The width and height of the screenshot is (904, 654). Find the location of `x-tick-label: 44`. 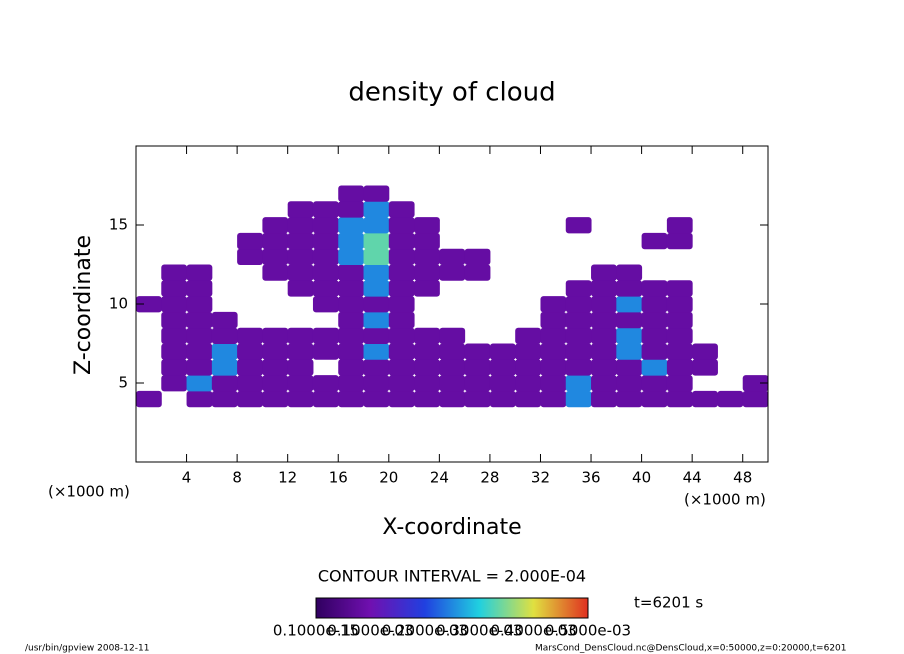

x-tick-label: 44 is located at coordinates (692, 478).